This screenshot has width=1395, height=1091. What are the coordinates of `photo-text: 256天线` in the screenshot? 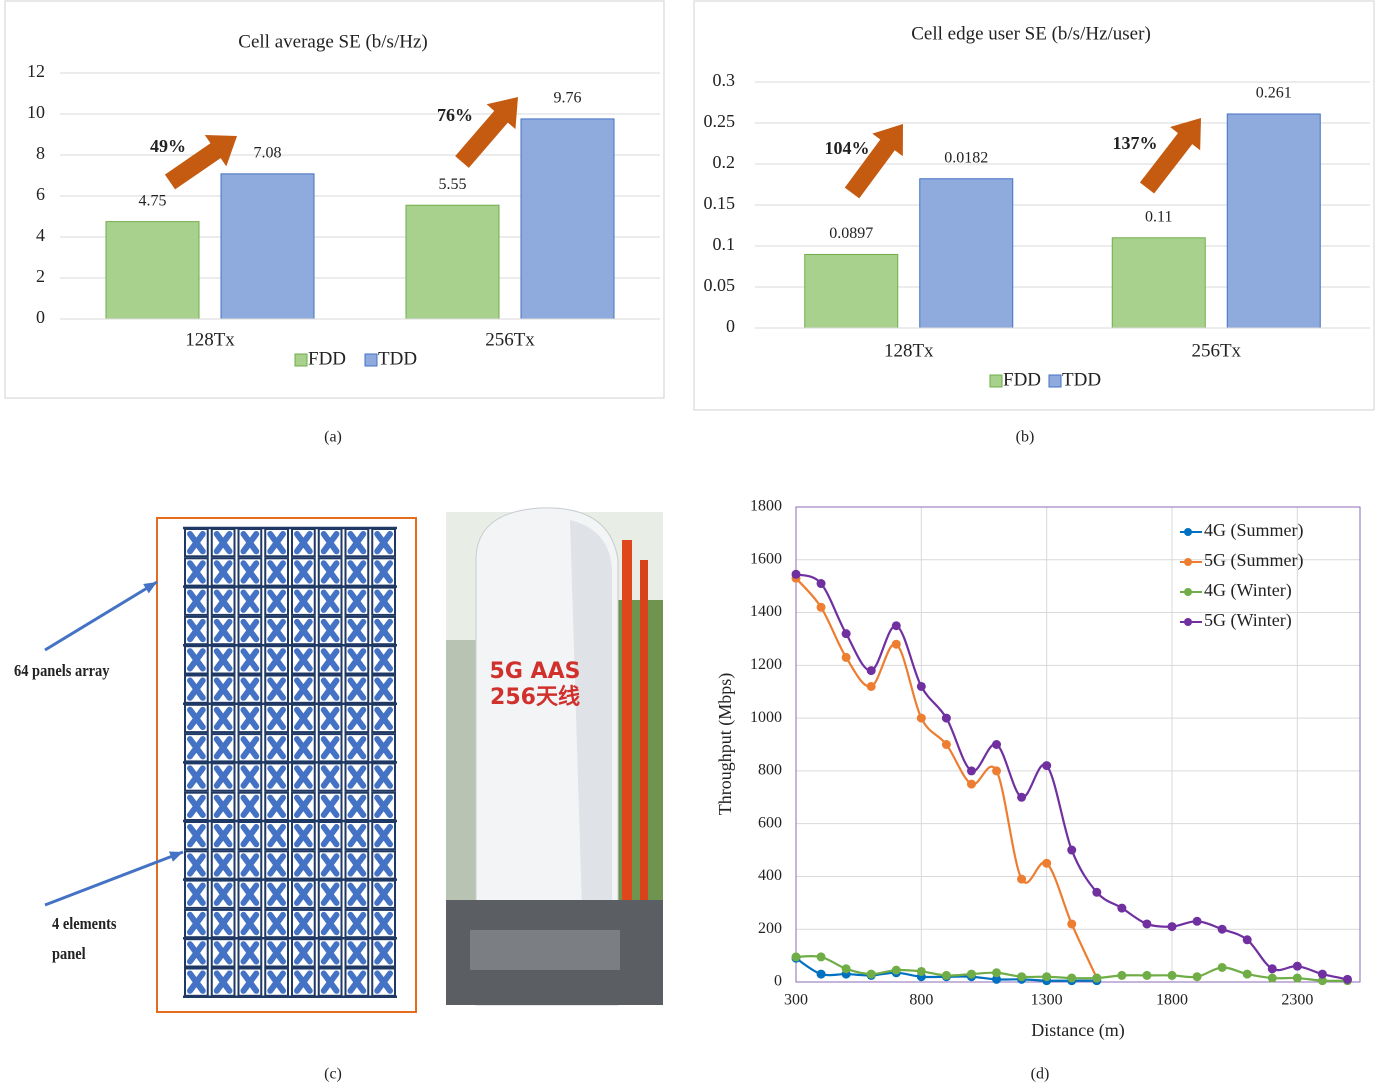 It's located at (535, 697).